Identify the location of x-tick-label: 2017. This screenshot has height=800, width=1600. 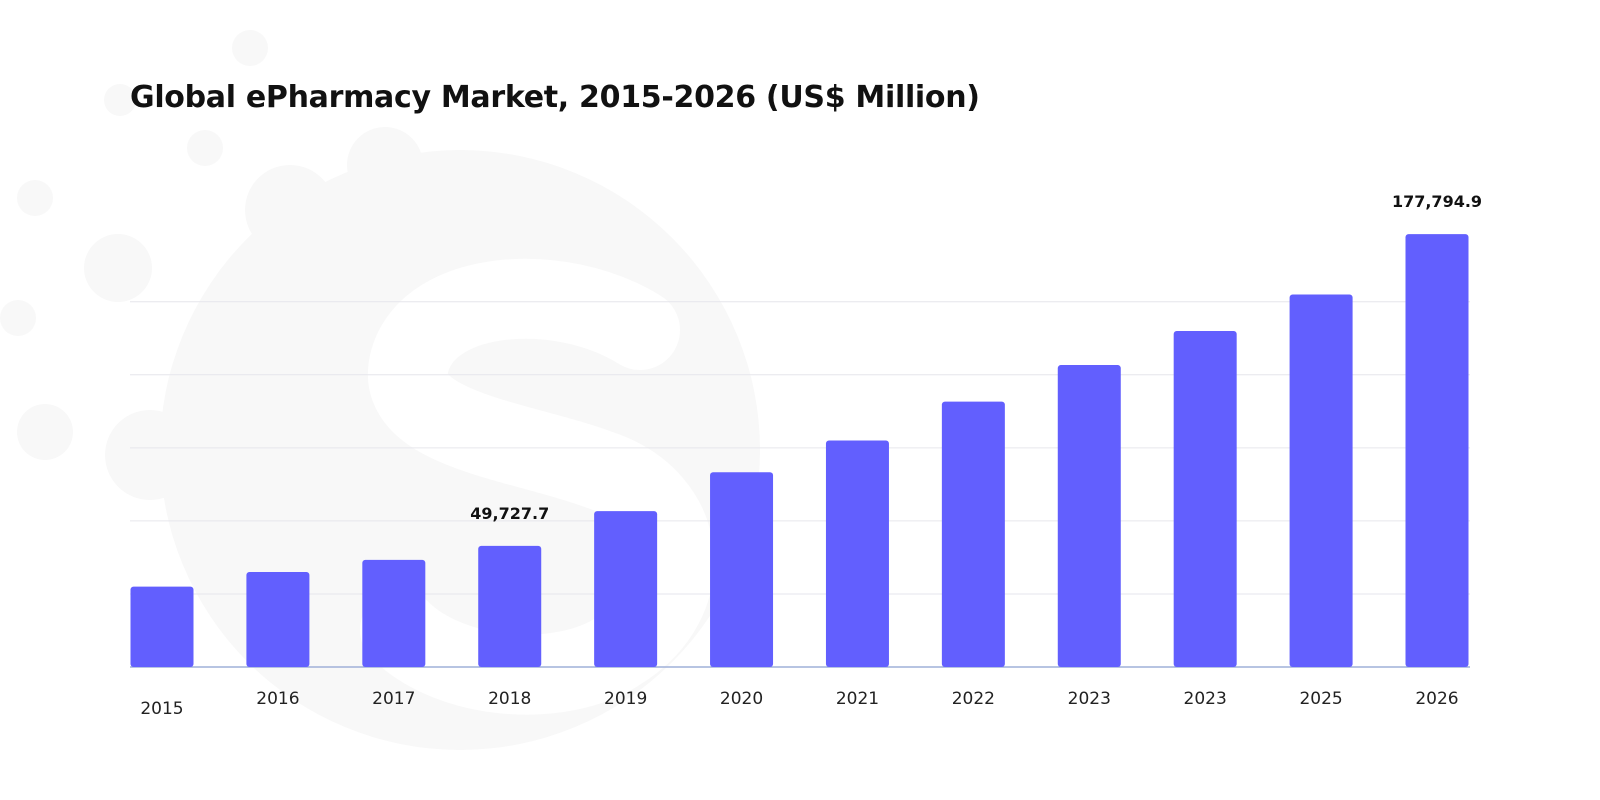
(393, 699).